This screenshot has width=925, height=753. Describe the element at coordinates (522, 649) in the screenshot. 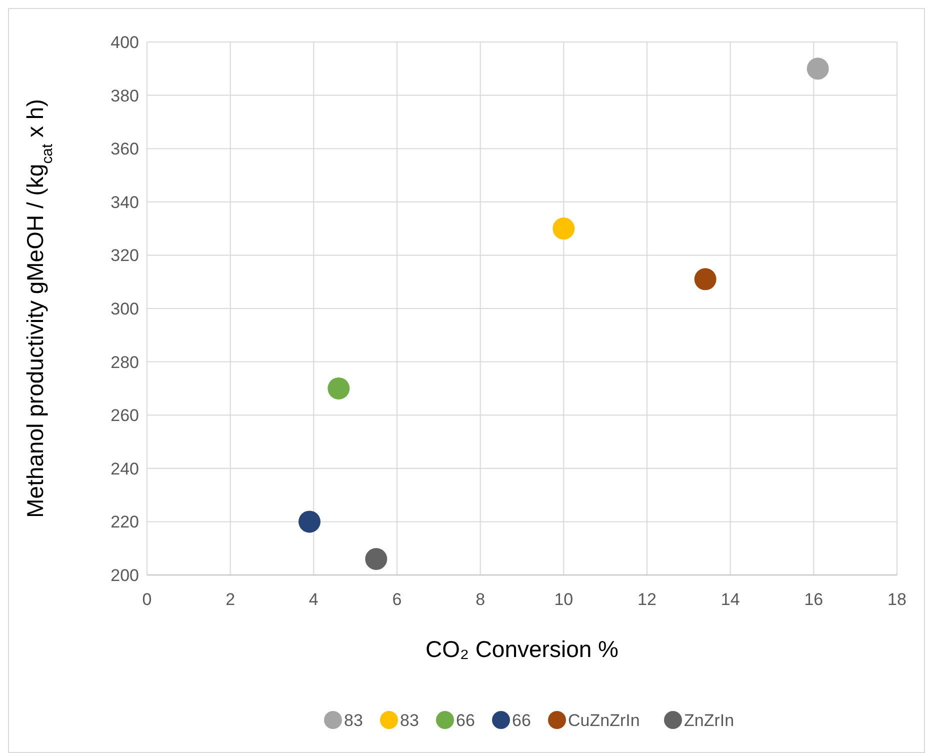

I see `x-axis-title: CO₂ Conversion %` at that location.